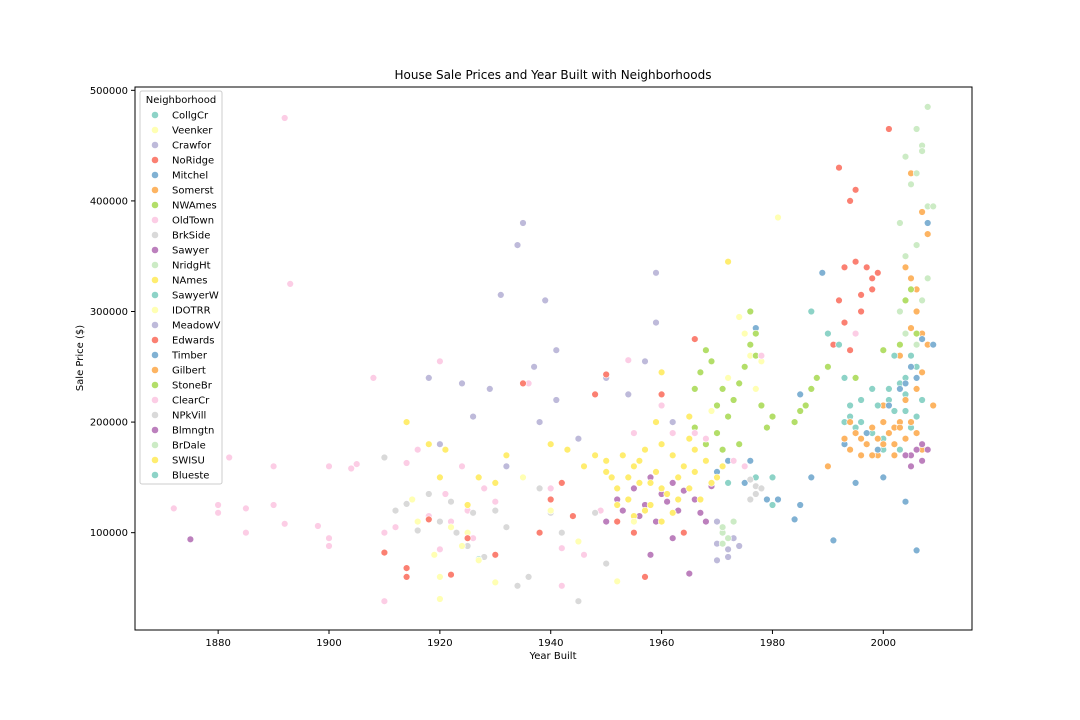 This screenshot has height=720, width=1080. Describe the element at coordinates (155, 205) in the screenshot. I see `legend-marker-nwames` at that location.